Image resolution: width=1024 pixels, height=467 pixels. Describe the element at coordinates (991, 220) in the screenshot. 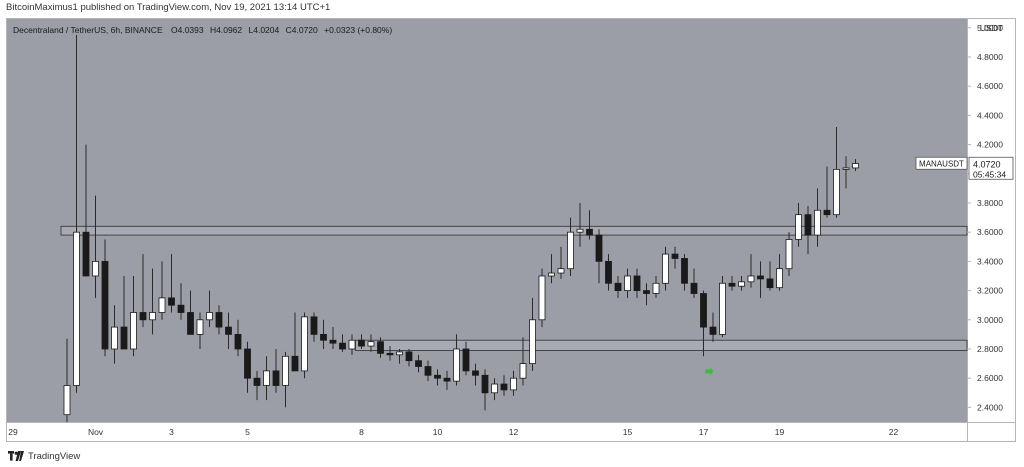

I see `price-axis-background` at that location.